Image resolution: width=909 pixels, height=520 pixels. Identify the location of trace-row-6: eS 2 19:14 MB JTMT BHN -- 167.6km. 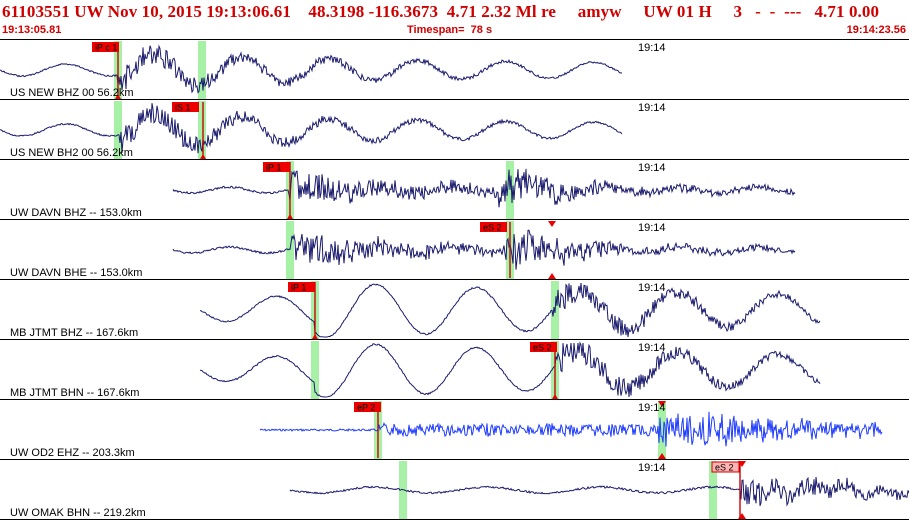
(454, 370).